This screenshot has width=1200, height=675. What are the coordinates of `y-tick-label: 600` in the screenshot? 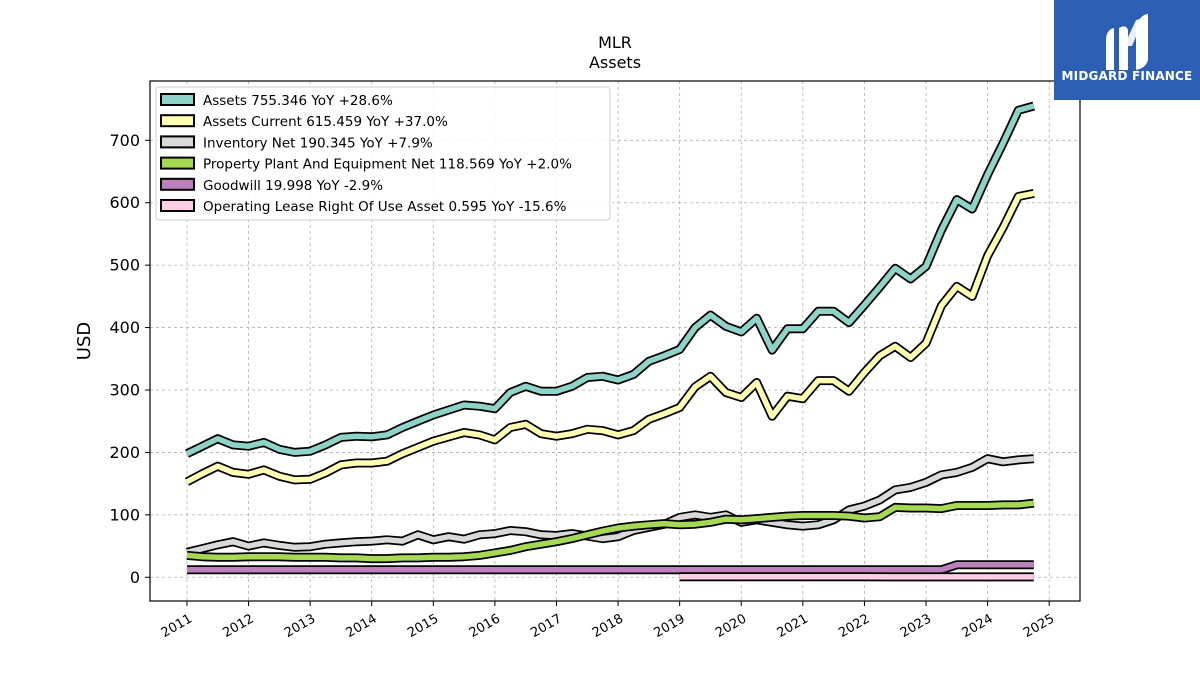 It's located at (124, 202).